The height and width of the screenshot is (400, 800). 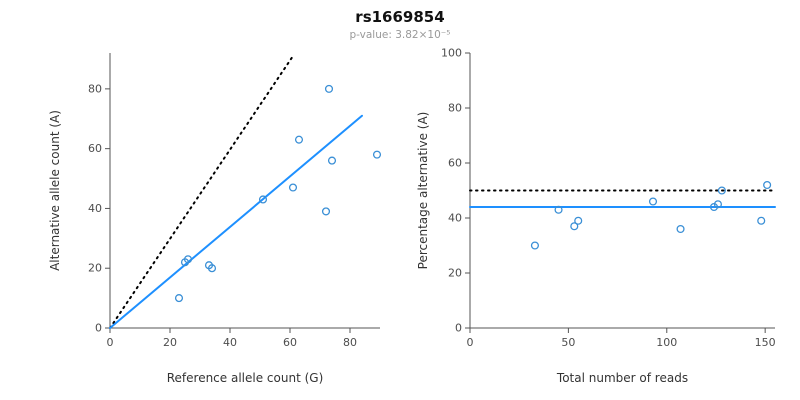 I want to click on x-axis-title: Reference allele count (G), so click(x=245, y=378).